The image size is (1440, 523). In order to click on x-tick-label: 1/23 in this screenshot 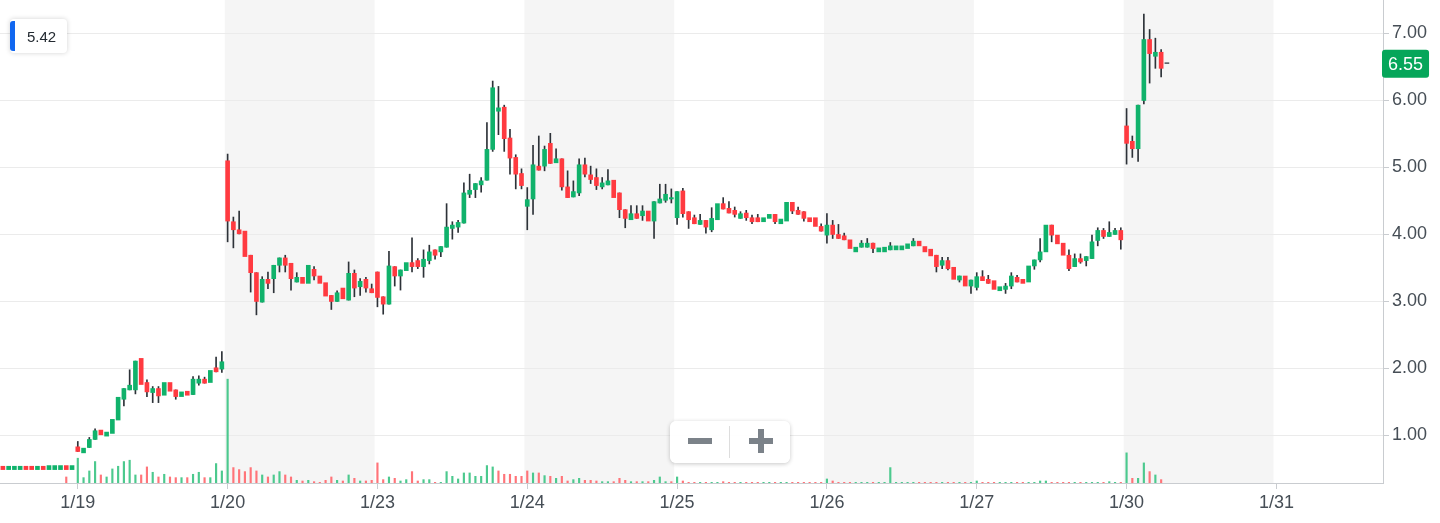, I will do `click(377, 501)`.